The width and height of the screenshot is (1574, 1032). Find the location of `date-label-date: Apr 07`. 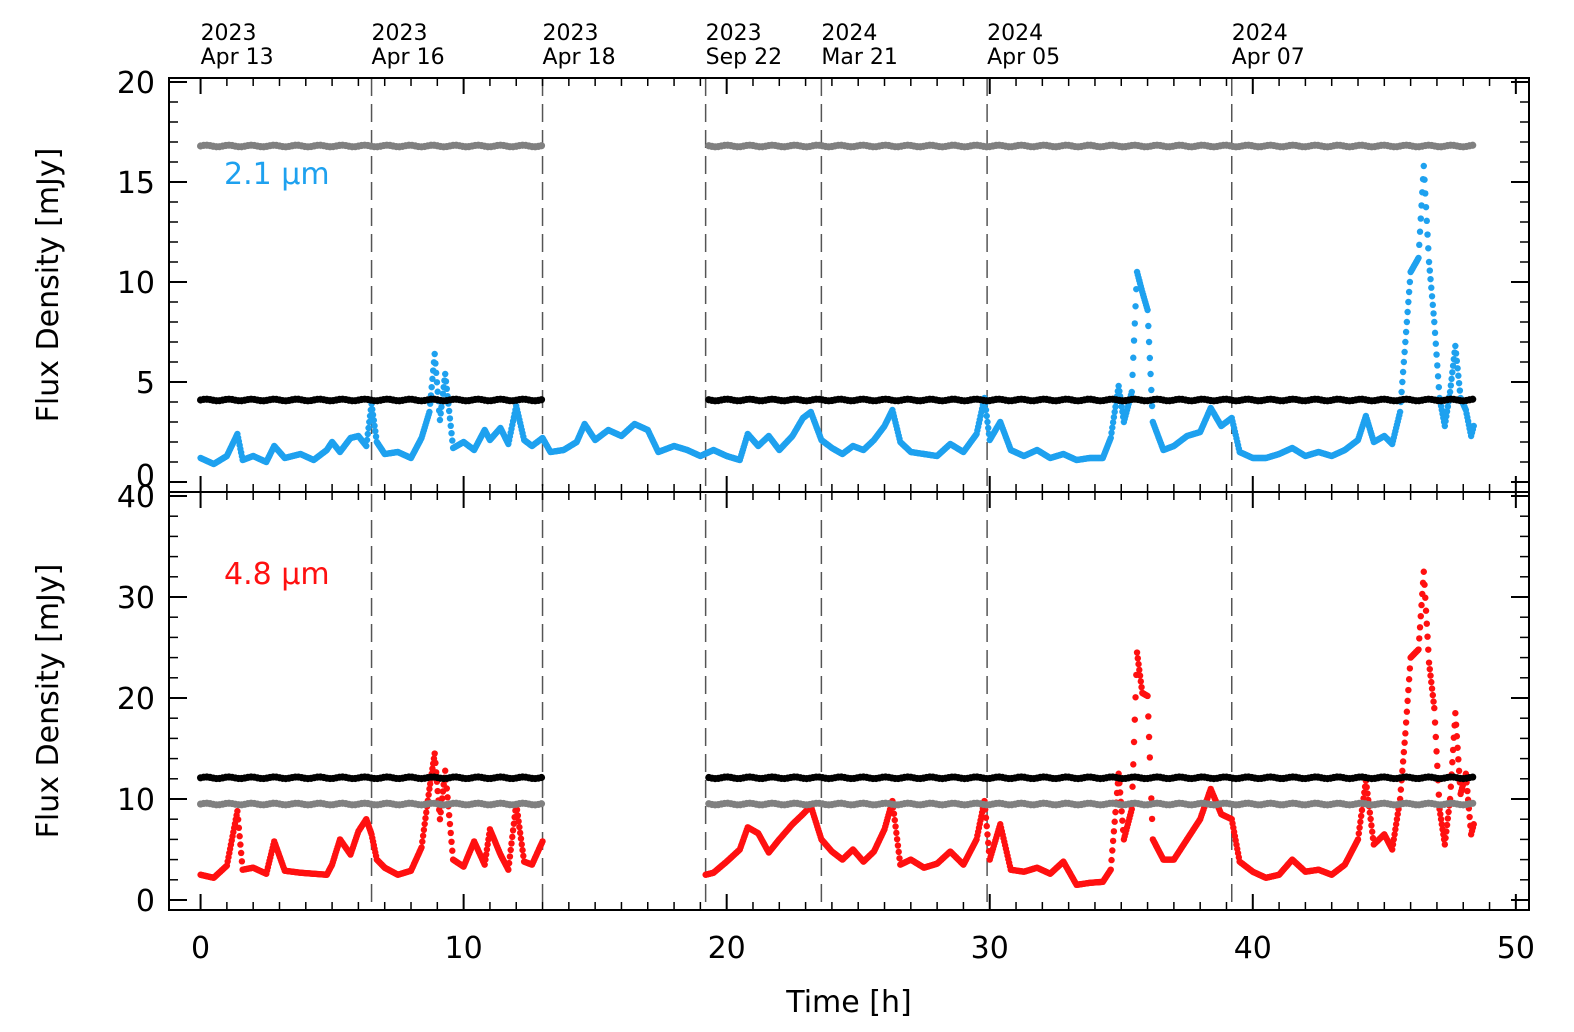

date-label-date: Apr 07 is located at coordinates (1268, 57).